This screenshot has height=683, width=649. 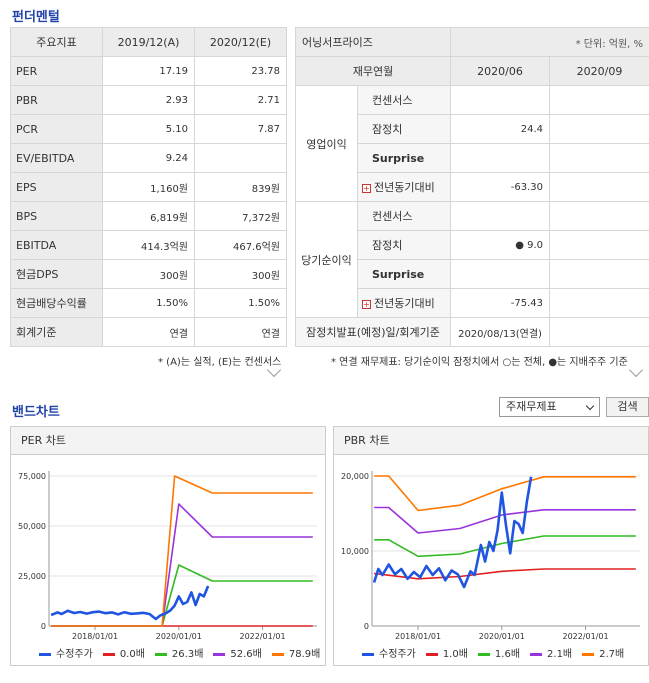 I want to click on per-chart-legend: 수정주가 0.0배 26.3배 52.6배 78.9배, so click(x=168, y=652).